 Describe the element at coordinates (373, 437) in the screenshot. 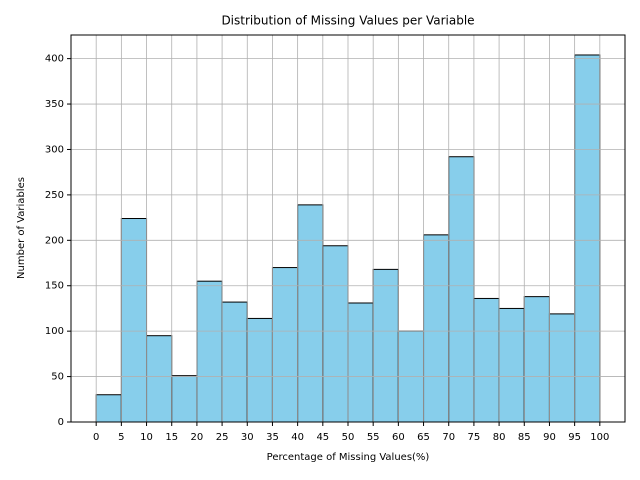

I see `x-tick-label: 55` at that location.